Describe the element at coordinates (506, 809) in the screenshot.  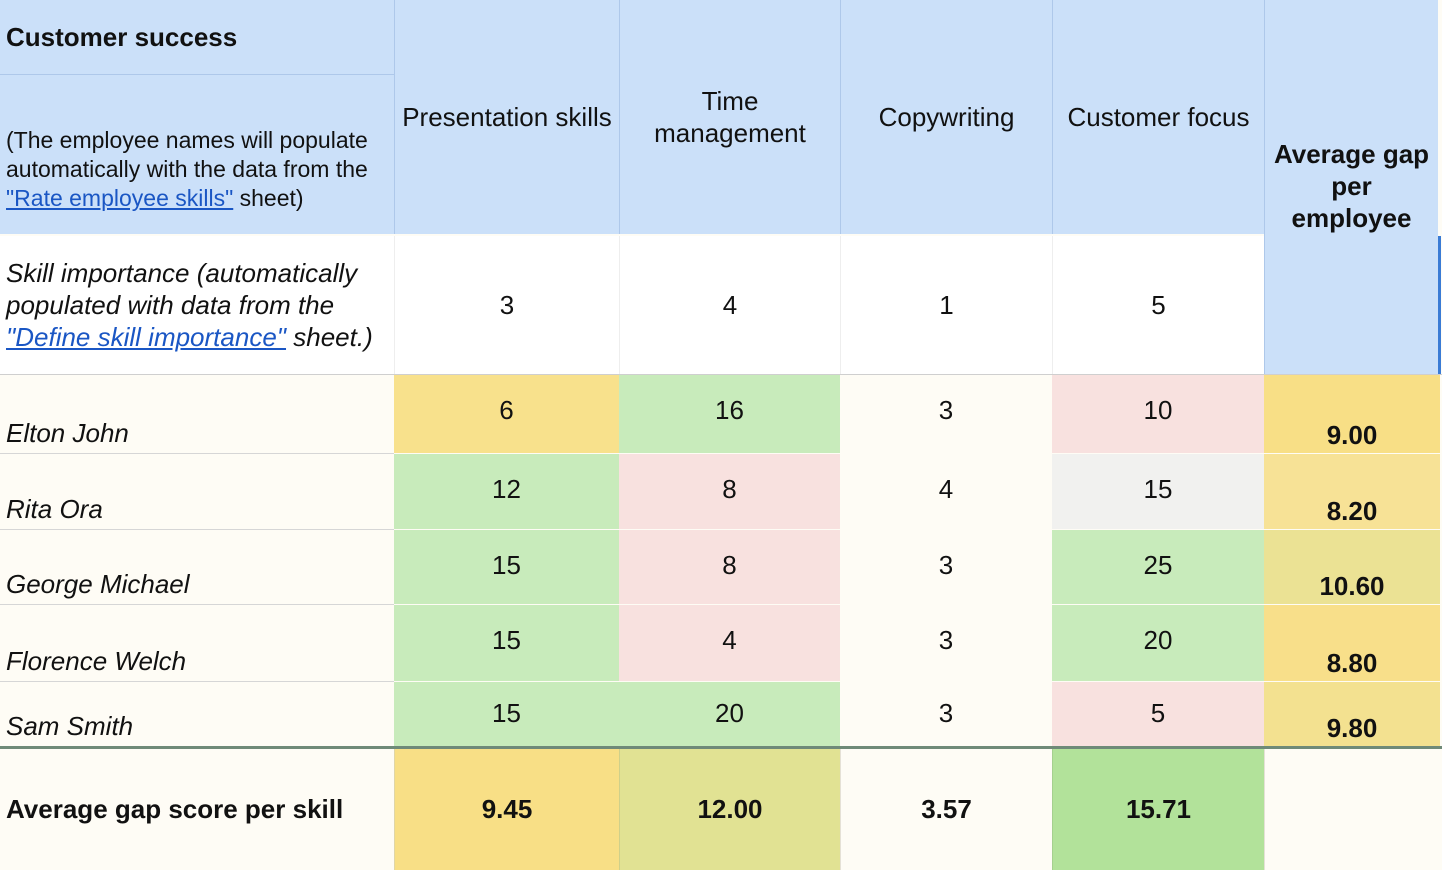
I see `skill-average-cell: 9.45` at that location.